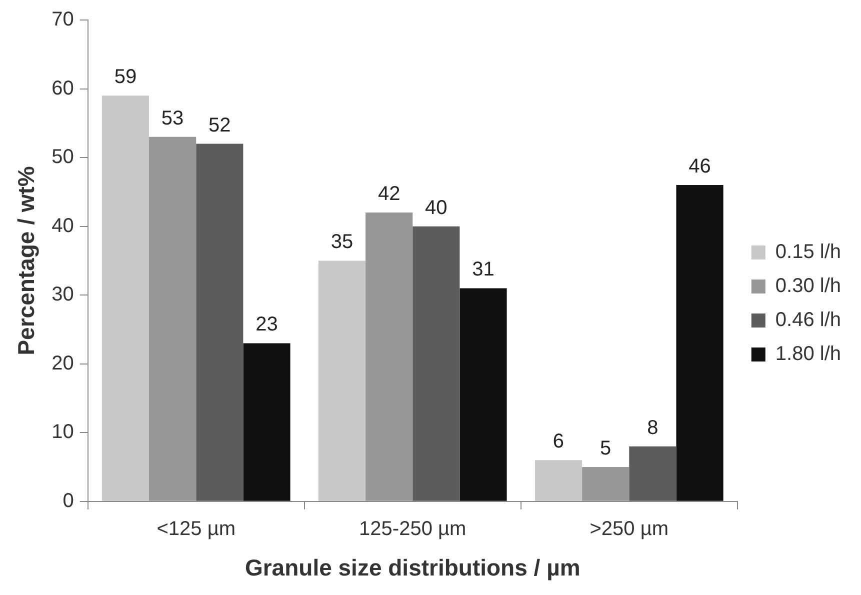  What do you see at coordinates (196, 529) in the screenshot?
I see `x-tick-label: <125 µm` at bounding box center [196, 529].